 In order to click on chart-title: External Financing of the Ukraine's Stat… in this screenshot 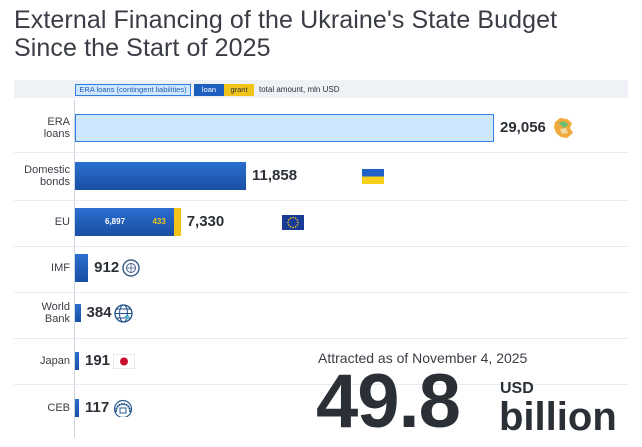, I will do `click(324, 34)`.